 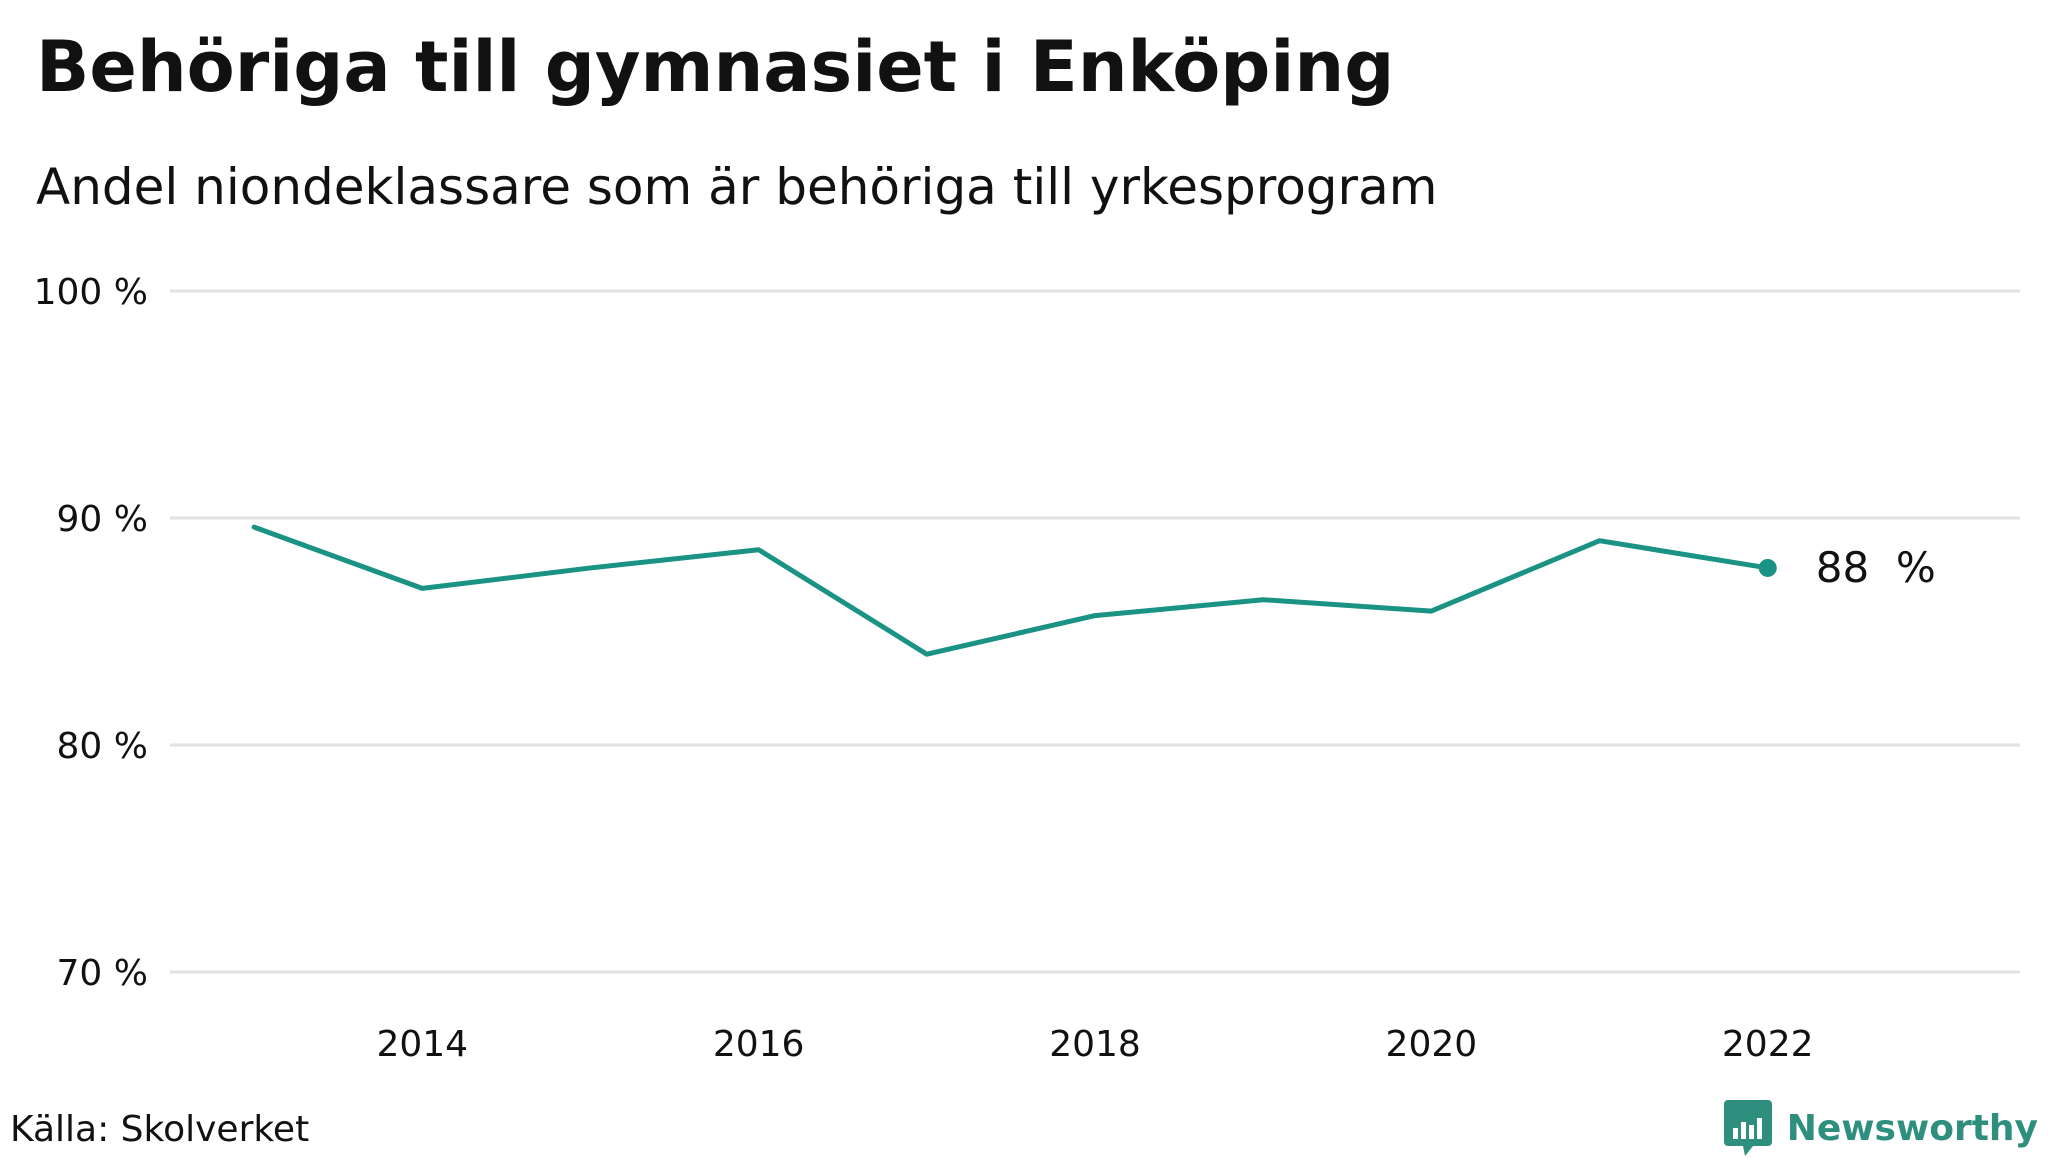 What do you see at coordinates (160, 1129) in the screenshot?
I see `source-note: Källa: Skolverket` at bounding box center [160, 1129].